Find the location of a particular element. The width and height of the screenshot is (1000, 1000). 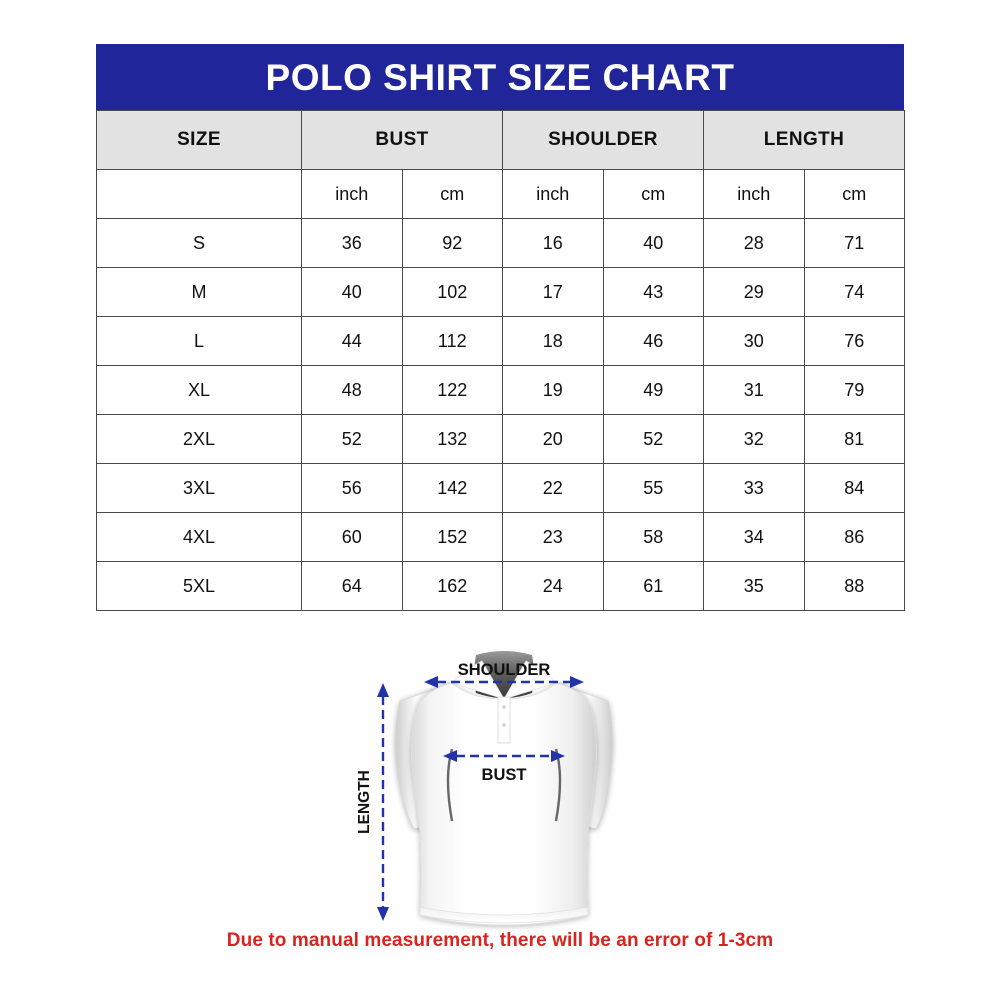

cell-bust-cm: 162 is located at coordinates (452, 586).